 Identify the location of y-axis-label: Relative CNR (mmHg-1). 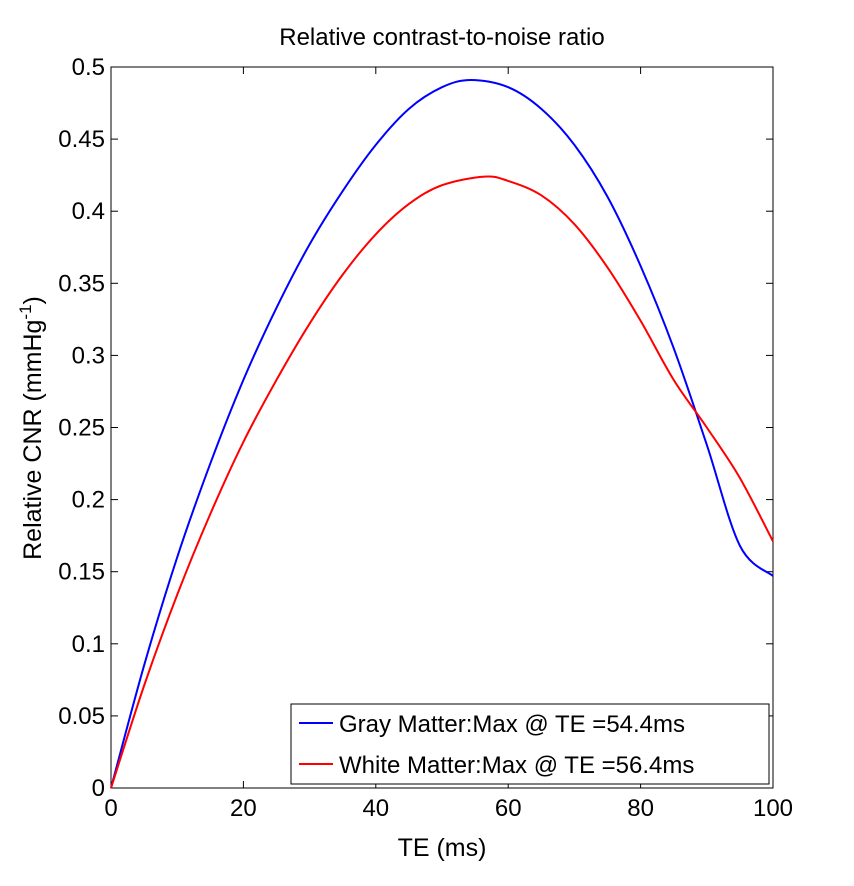
(31, 428).